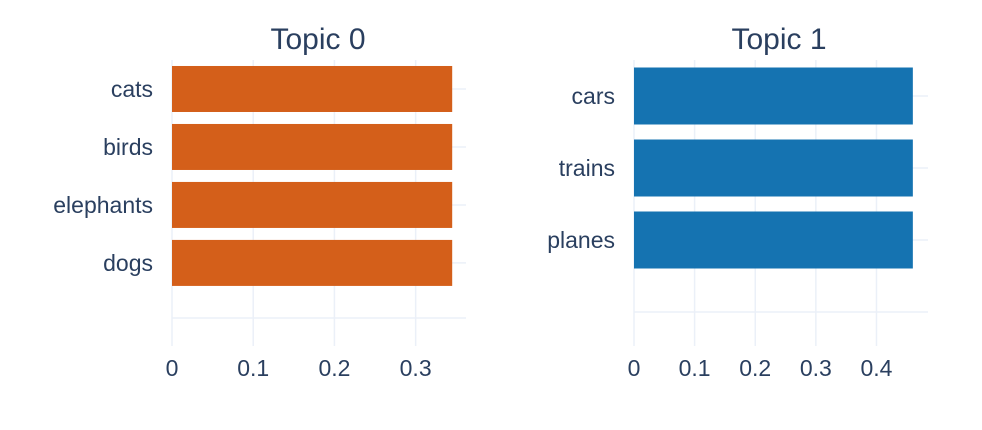  Describe the element at coordinates (773, 96) in the screenshot. I see `topic-1-bar-cars` at that location.